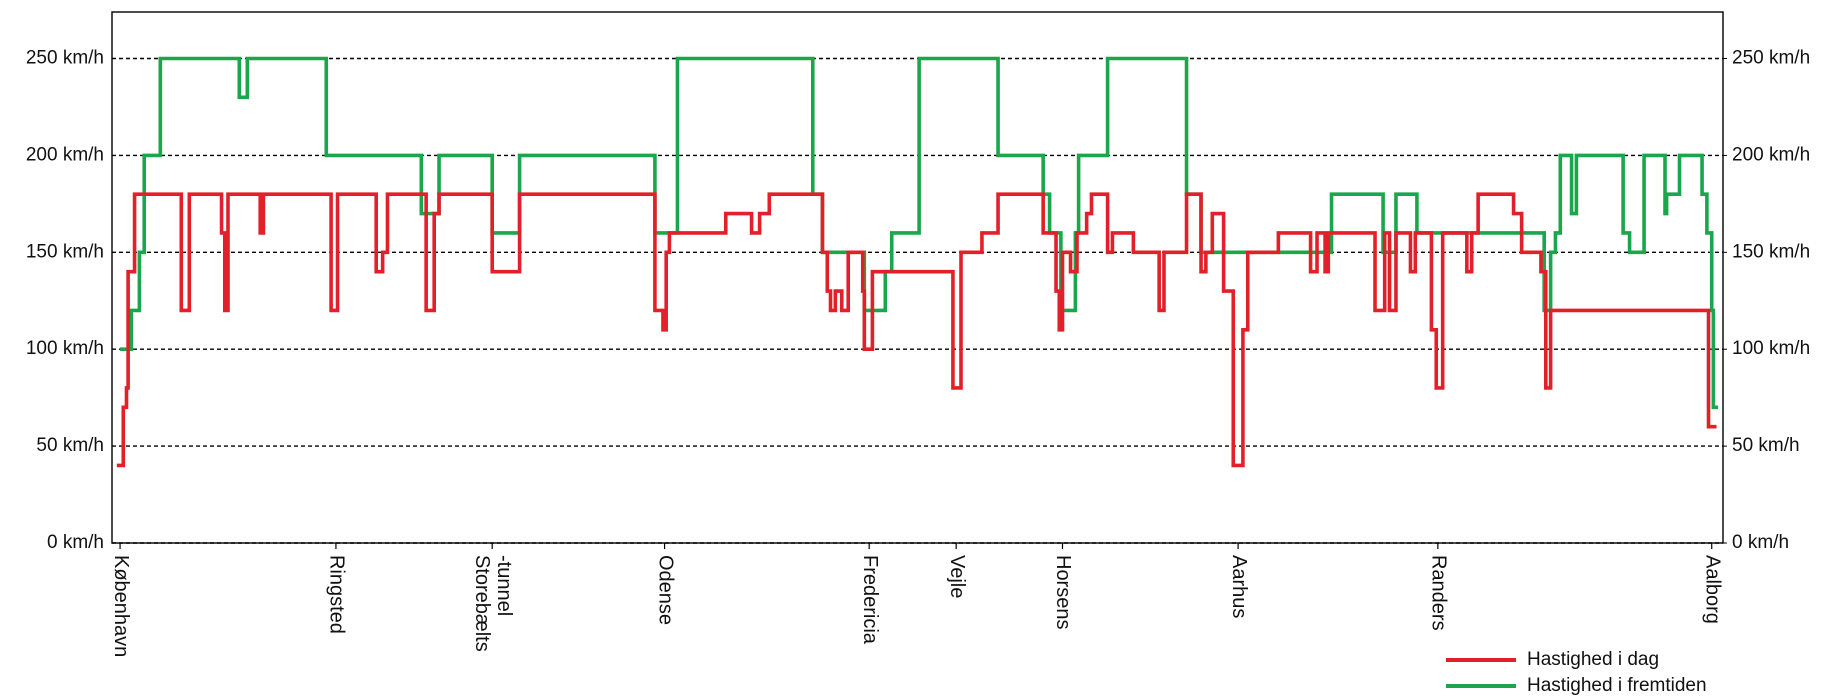  What do you see at coordinates (65, 348) in the screenshot?
I see `y-tick-label: 100 km/h` at bounding box center [65, 348].